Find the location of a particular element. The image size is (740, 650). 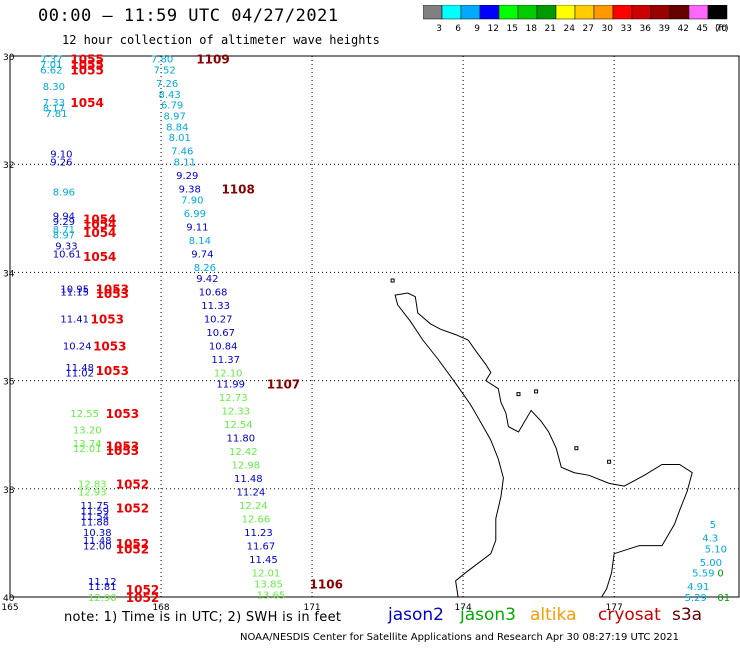

swh-point: 7.46 is located at coordinates (182, 152).